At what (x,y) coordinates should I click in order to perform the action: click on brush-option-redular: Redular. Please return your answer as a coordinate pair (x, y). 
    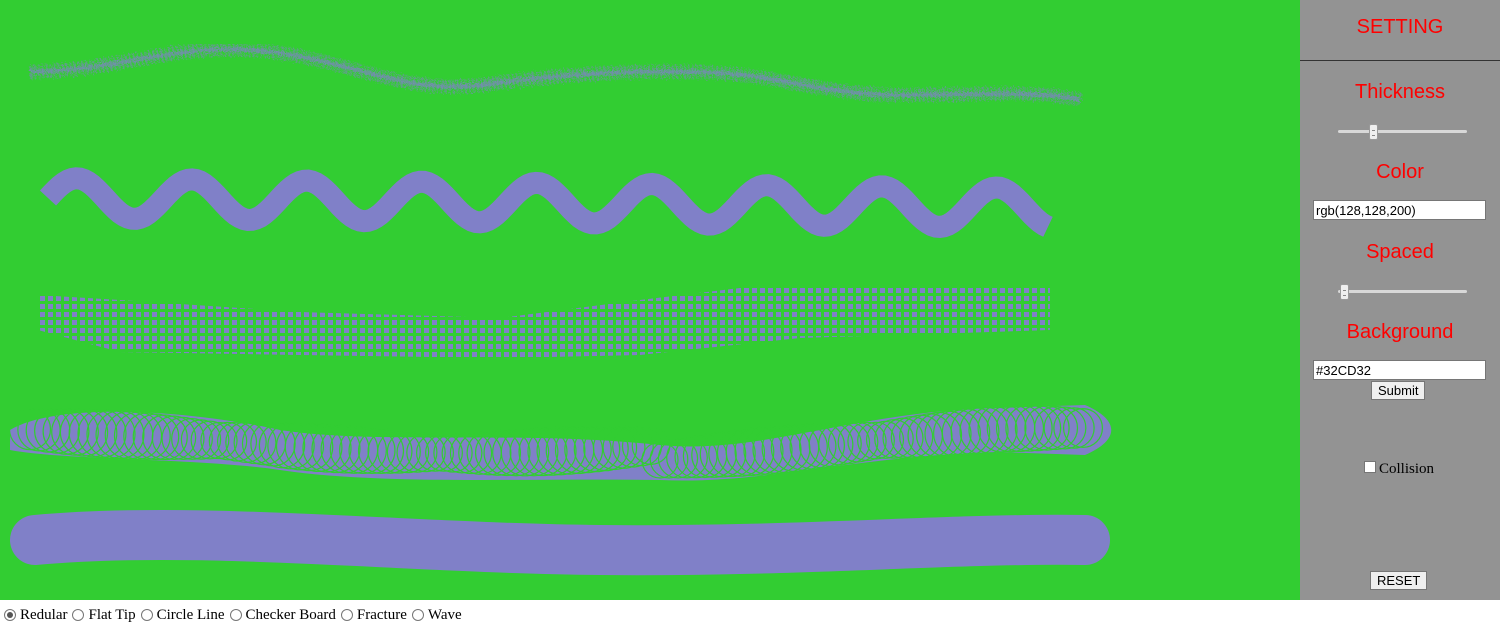
    Looking at the image, I should click on (35, 615).